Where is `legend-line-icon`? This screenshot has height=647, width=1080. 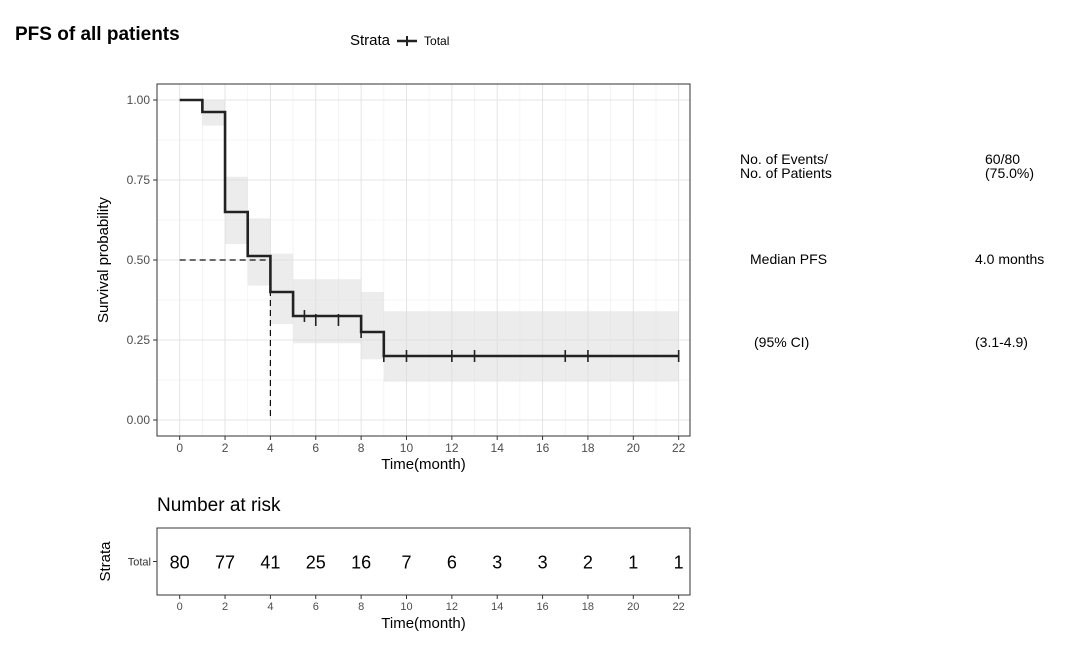
legend-line-icon is located at coordinates (407, 40).